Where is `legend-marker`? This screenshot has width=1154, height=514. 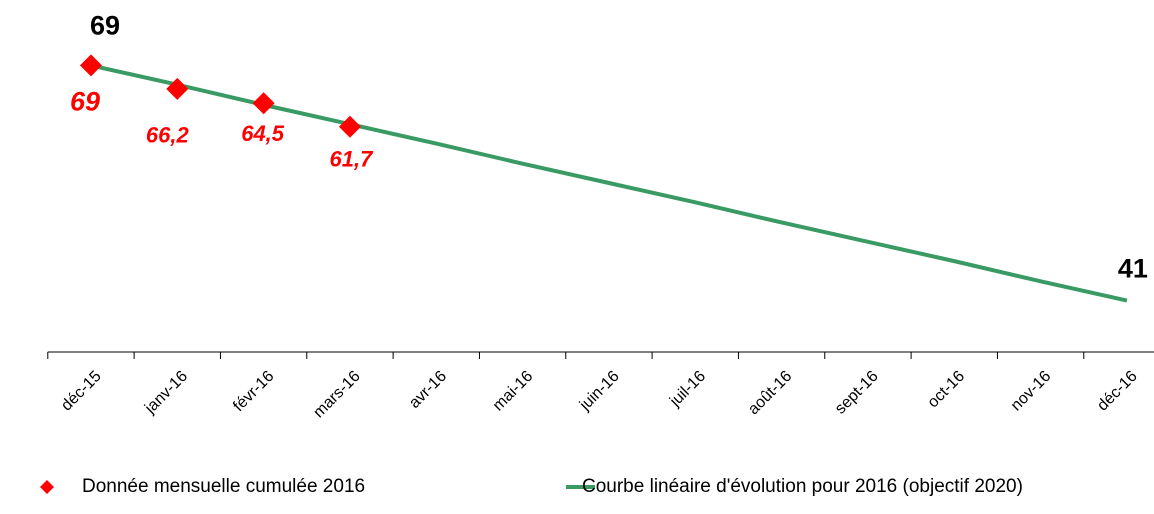
legend-marker is located at coordinates (47, 487).